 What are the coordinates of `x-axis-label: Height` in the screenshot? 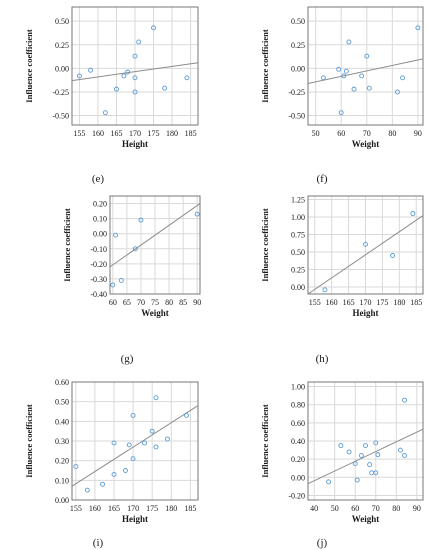 It's located at (135, 519).